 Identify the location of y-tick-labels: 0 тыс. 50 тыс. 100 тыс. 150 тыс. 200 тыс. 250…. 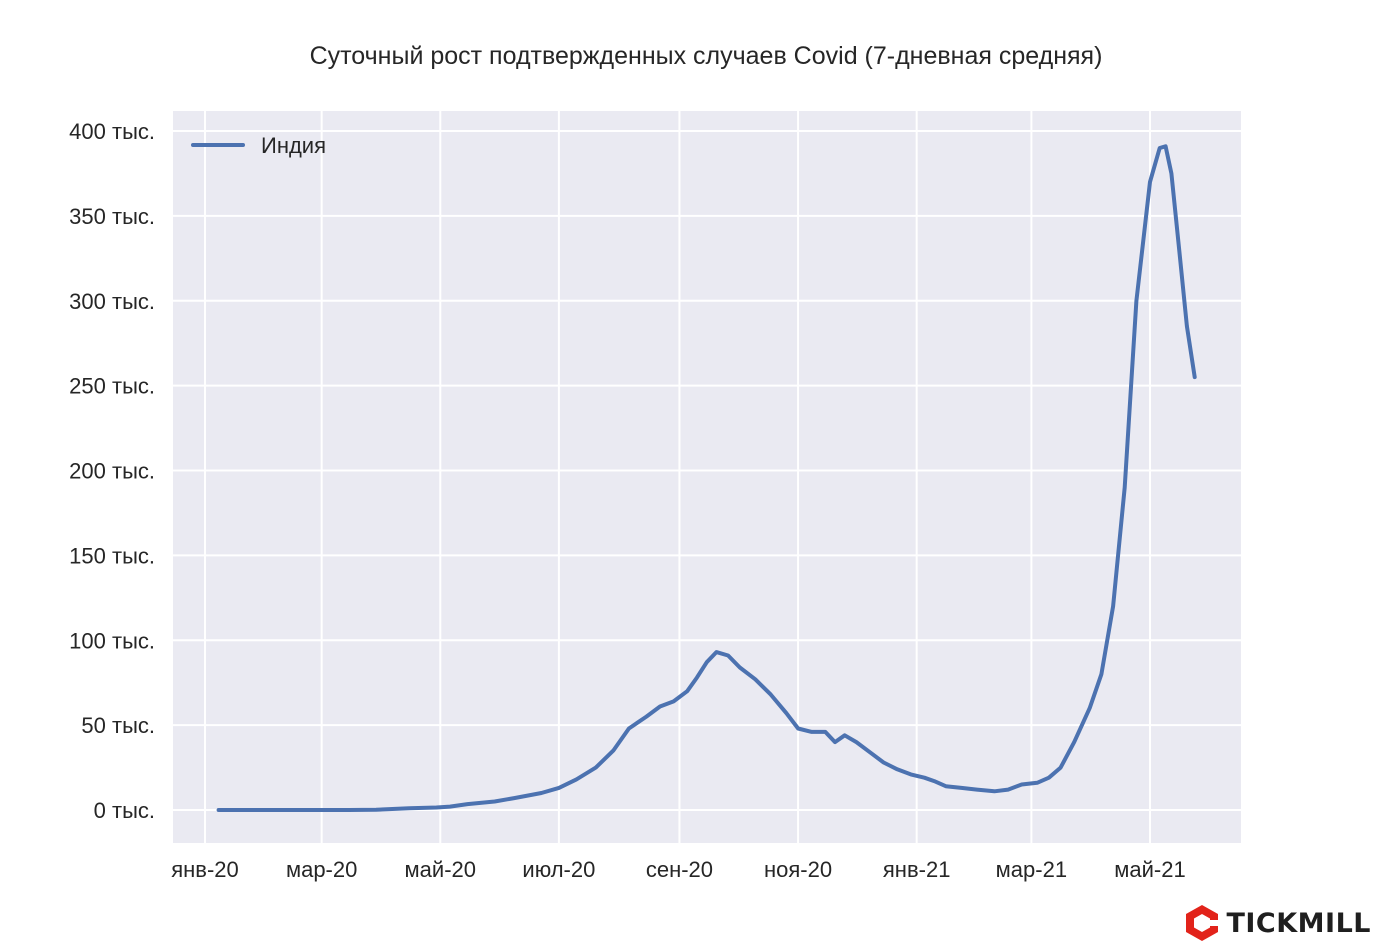
(112, 471).